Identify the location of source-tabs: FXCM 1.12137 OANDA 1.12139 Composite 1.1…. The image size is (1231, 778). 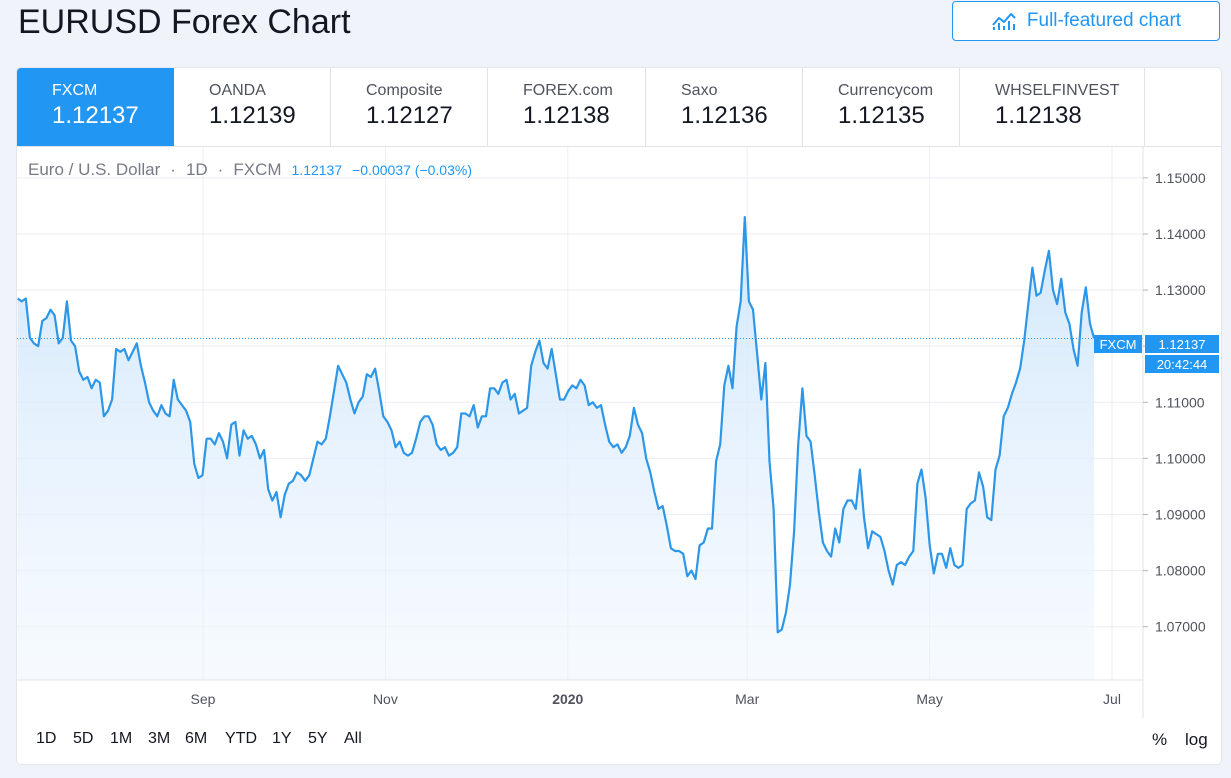
(619, 107).